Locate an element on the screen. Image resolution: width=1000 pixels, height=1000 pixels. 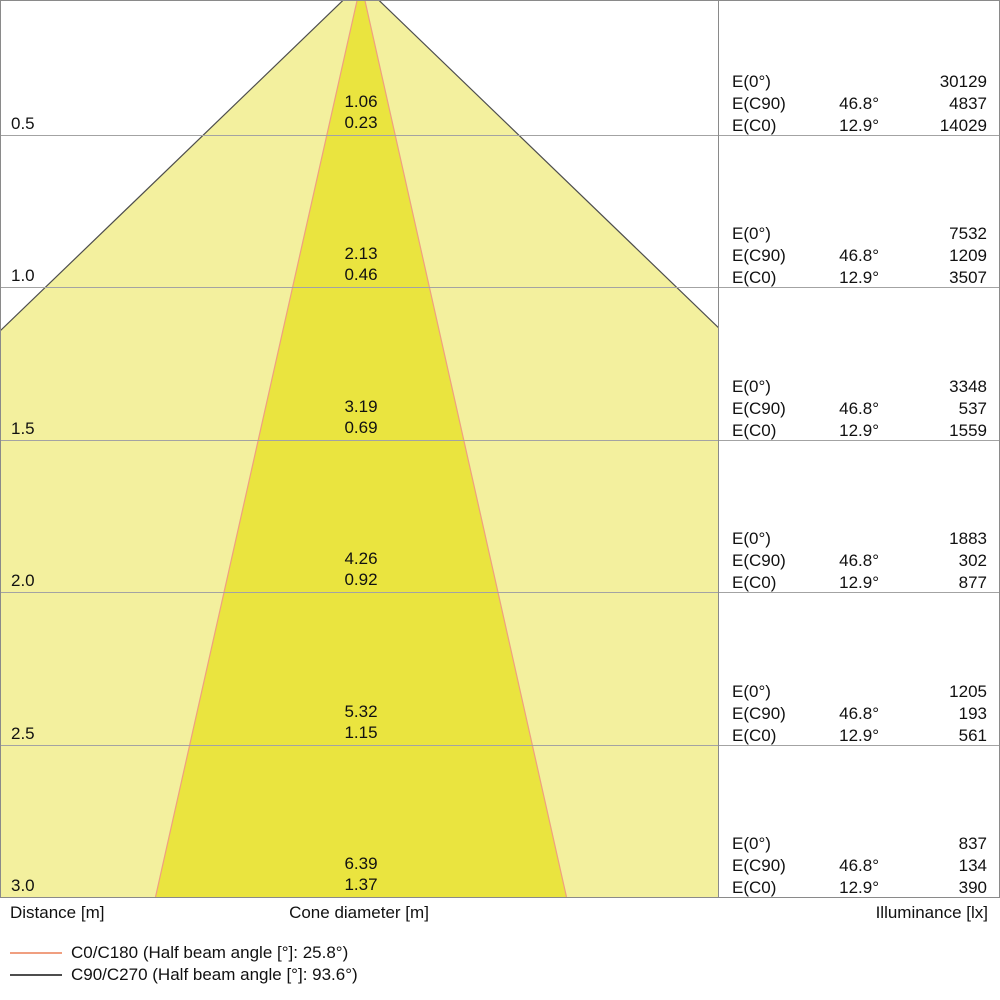
legend-label-c0: C0/C180 (Half beam angle [°]: 25.8°) is located at coordinates (210, 952).